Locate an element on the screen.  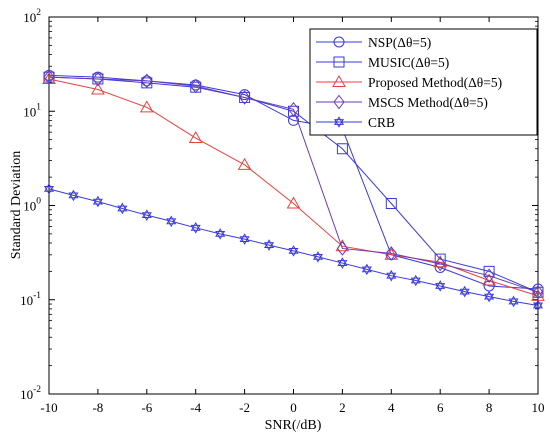
y-tick-label: 10⁰ is located at coordinates (32, 205).